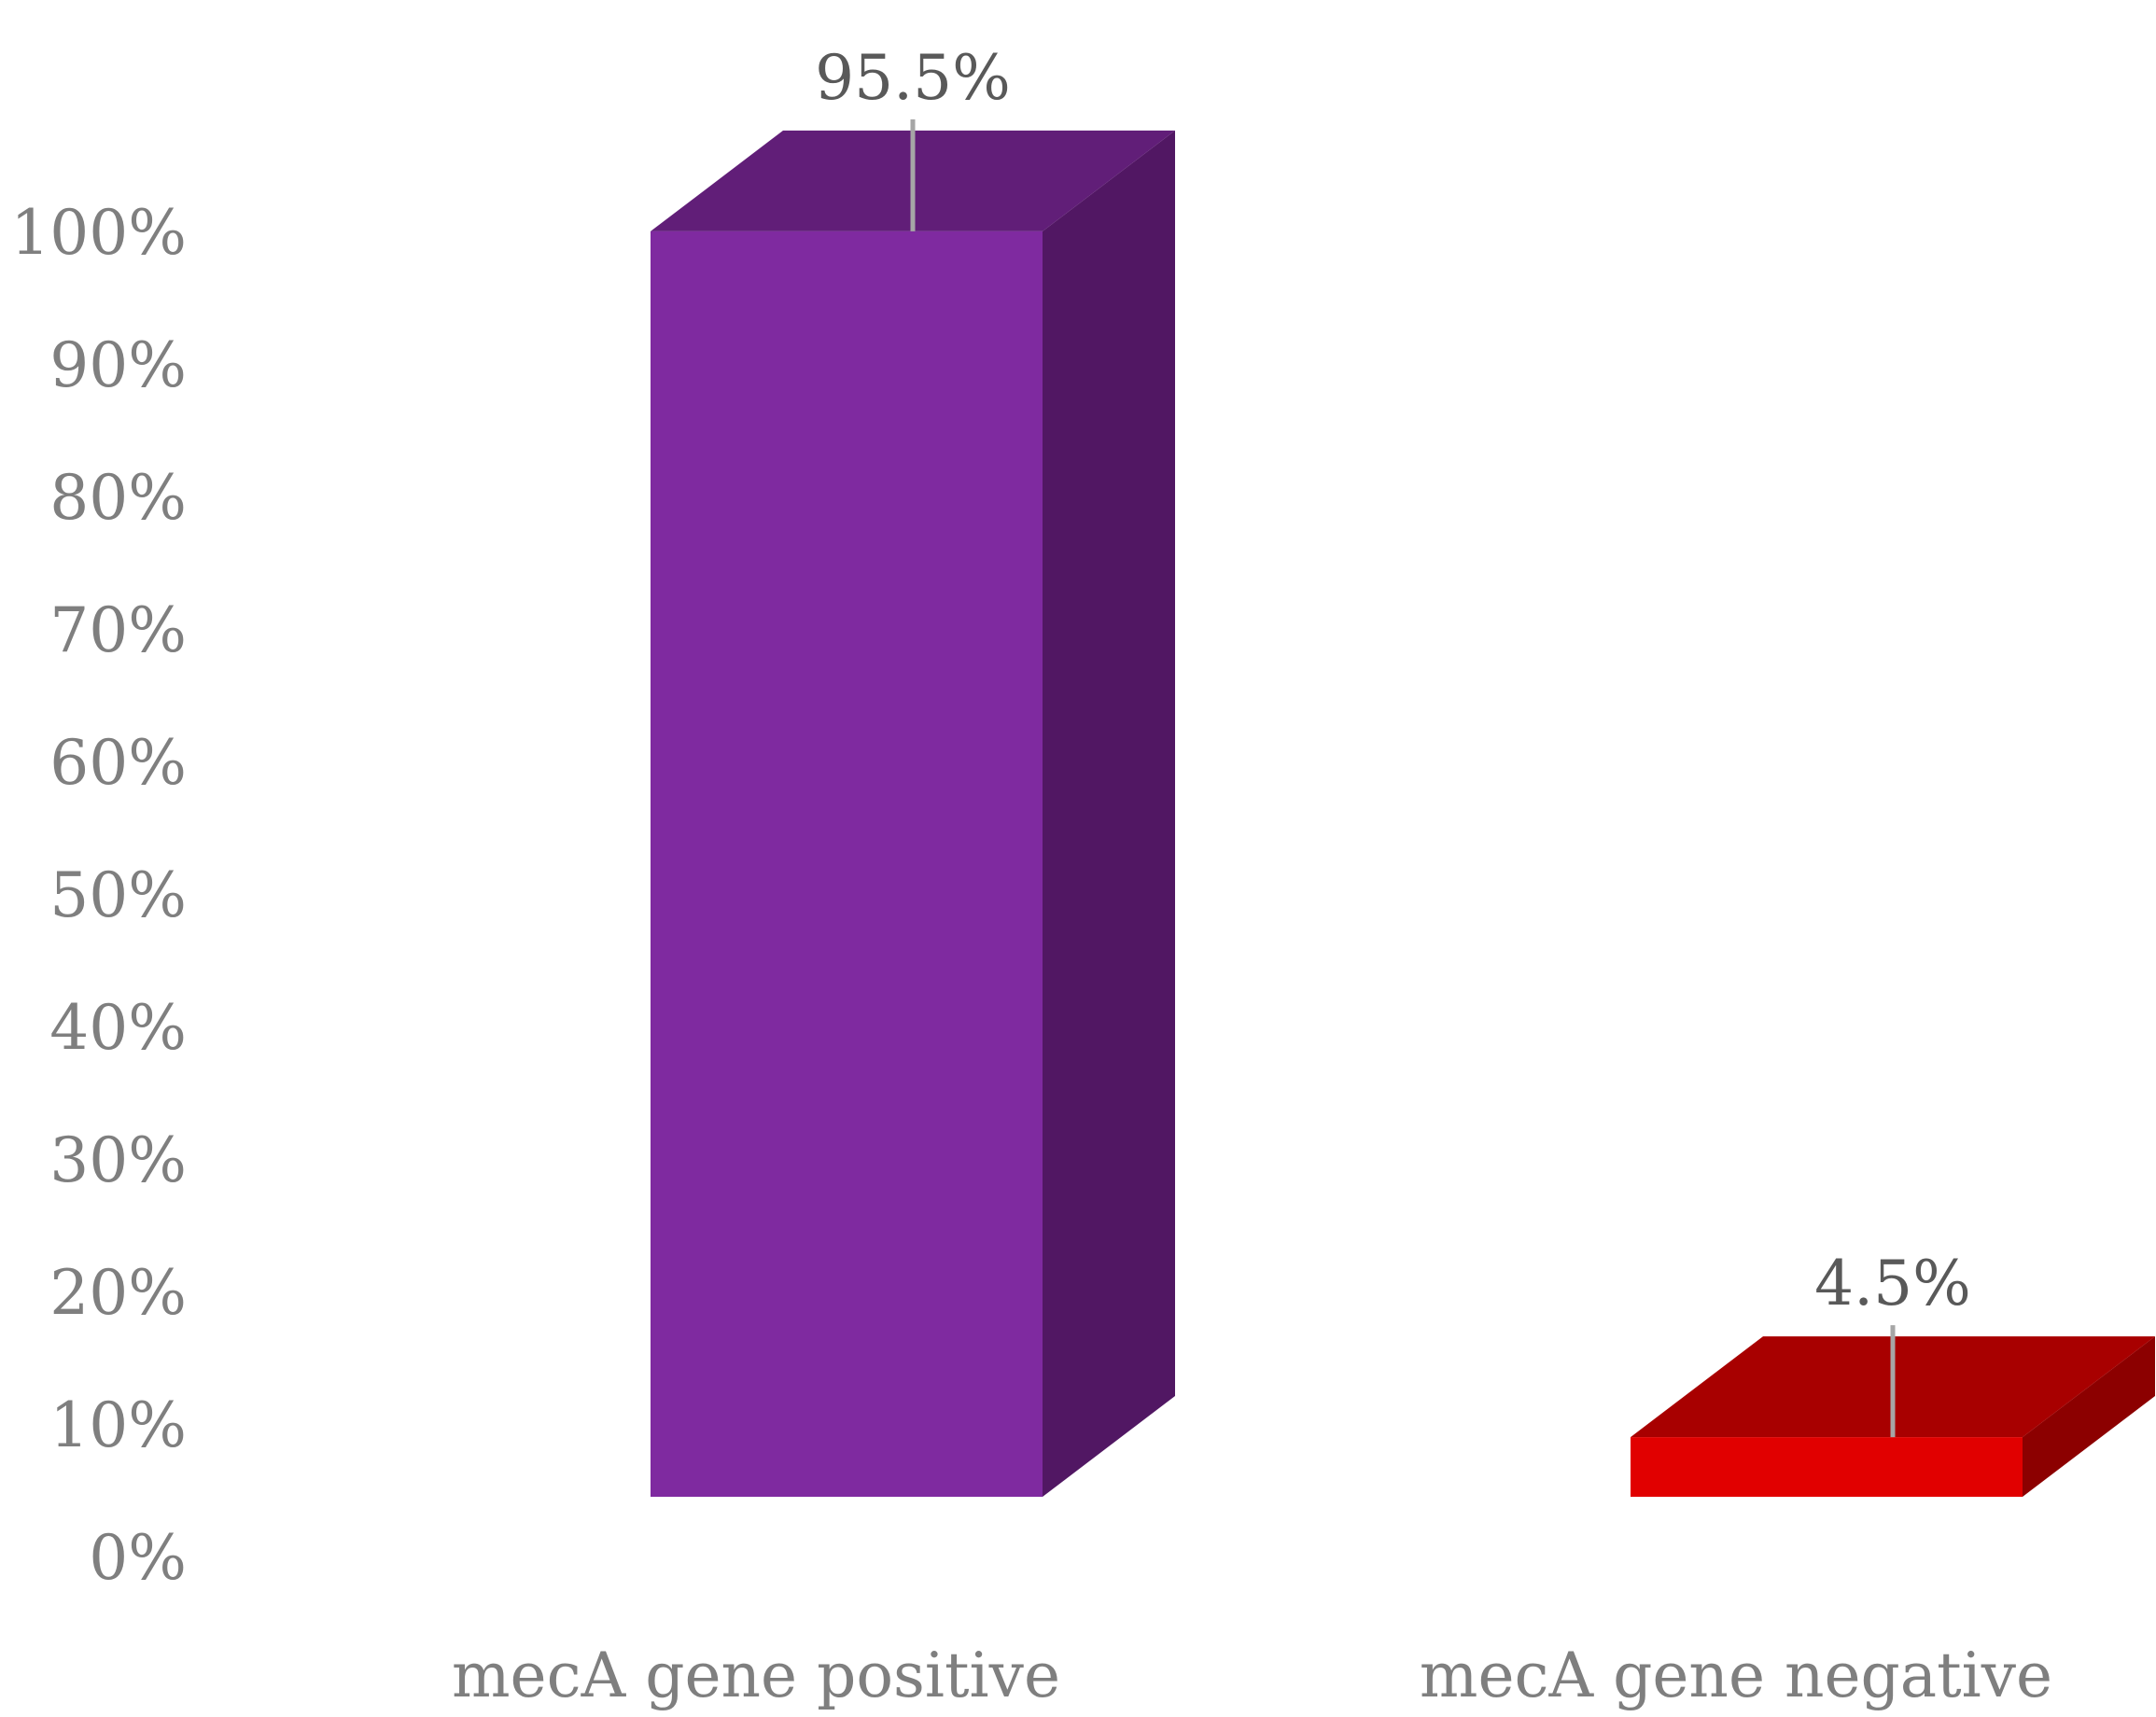  I want to click on x-axis: mecA gene positive mecA gene negative, so click(1252, 1675).